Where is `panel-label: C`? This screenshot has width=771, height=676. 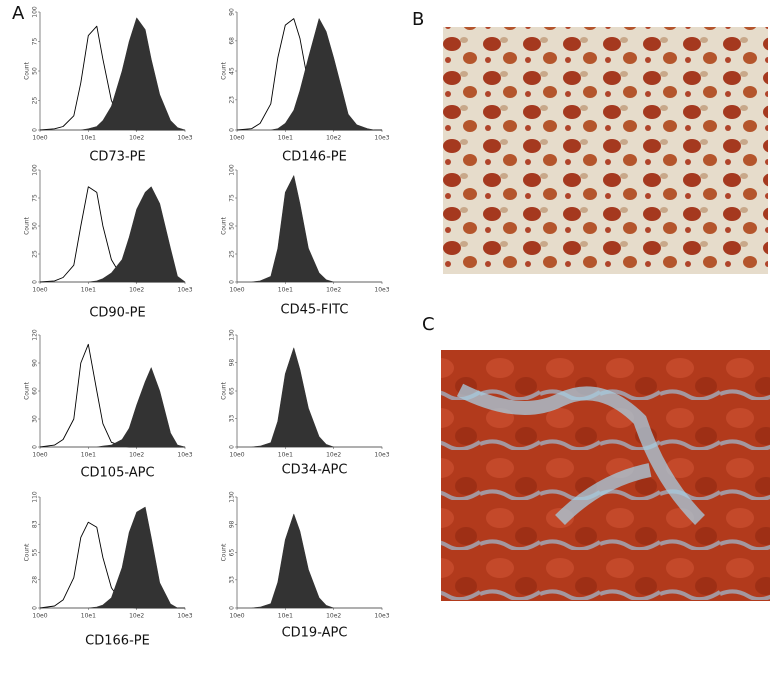
panel-label: C is located at coordinates (428, 324).